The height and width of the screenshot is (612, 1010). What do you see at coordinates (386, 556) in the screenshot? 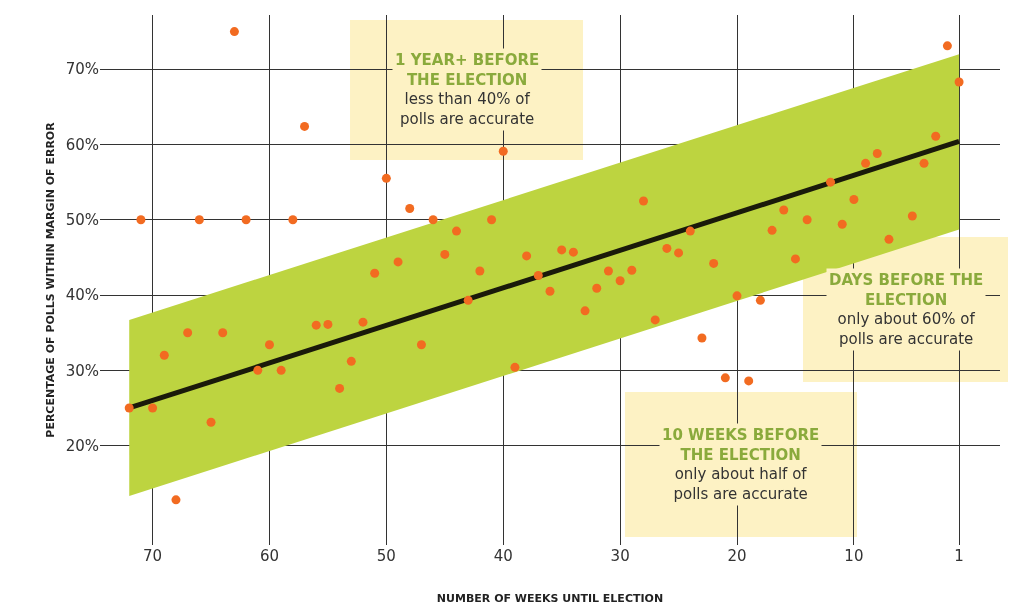
I see `x-tick-label: 50` at bounding box center [386, 556].